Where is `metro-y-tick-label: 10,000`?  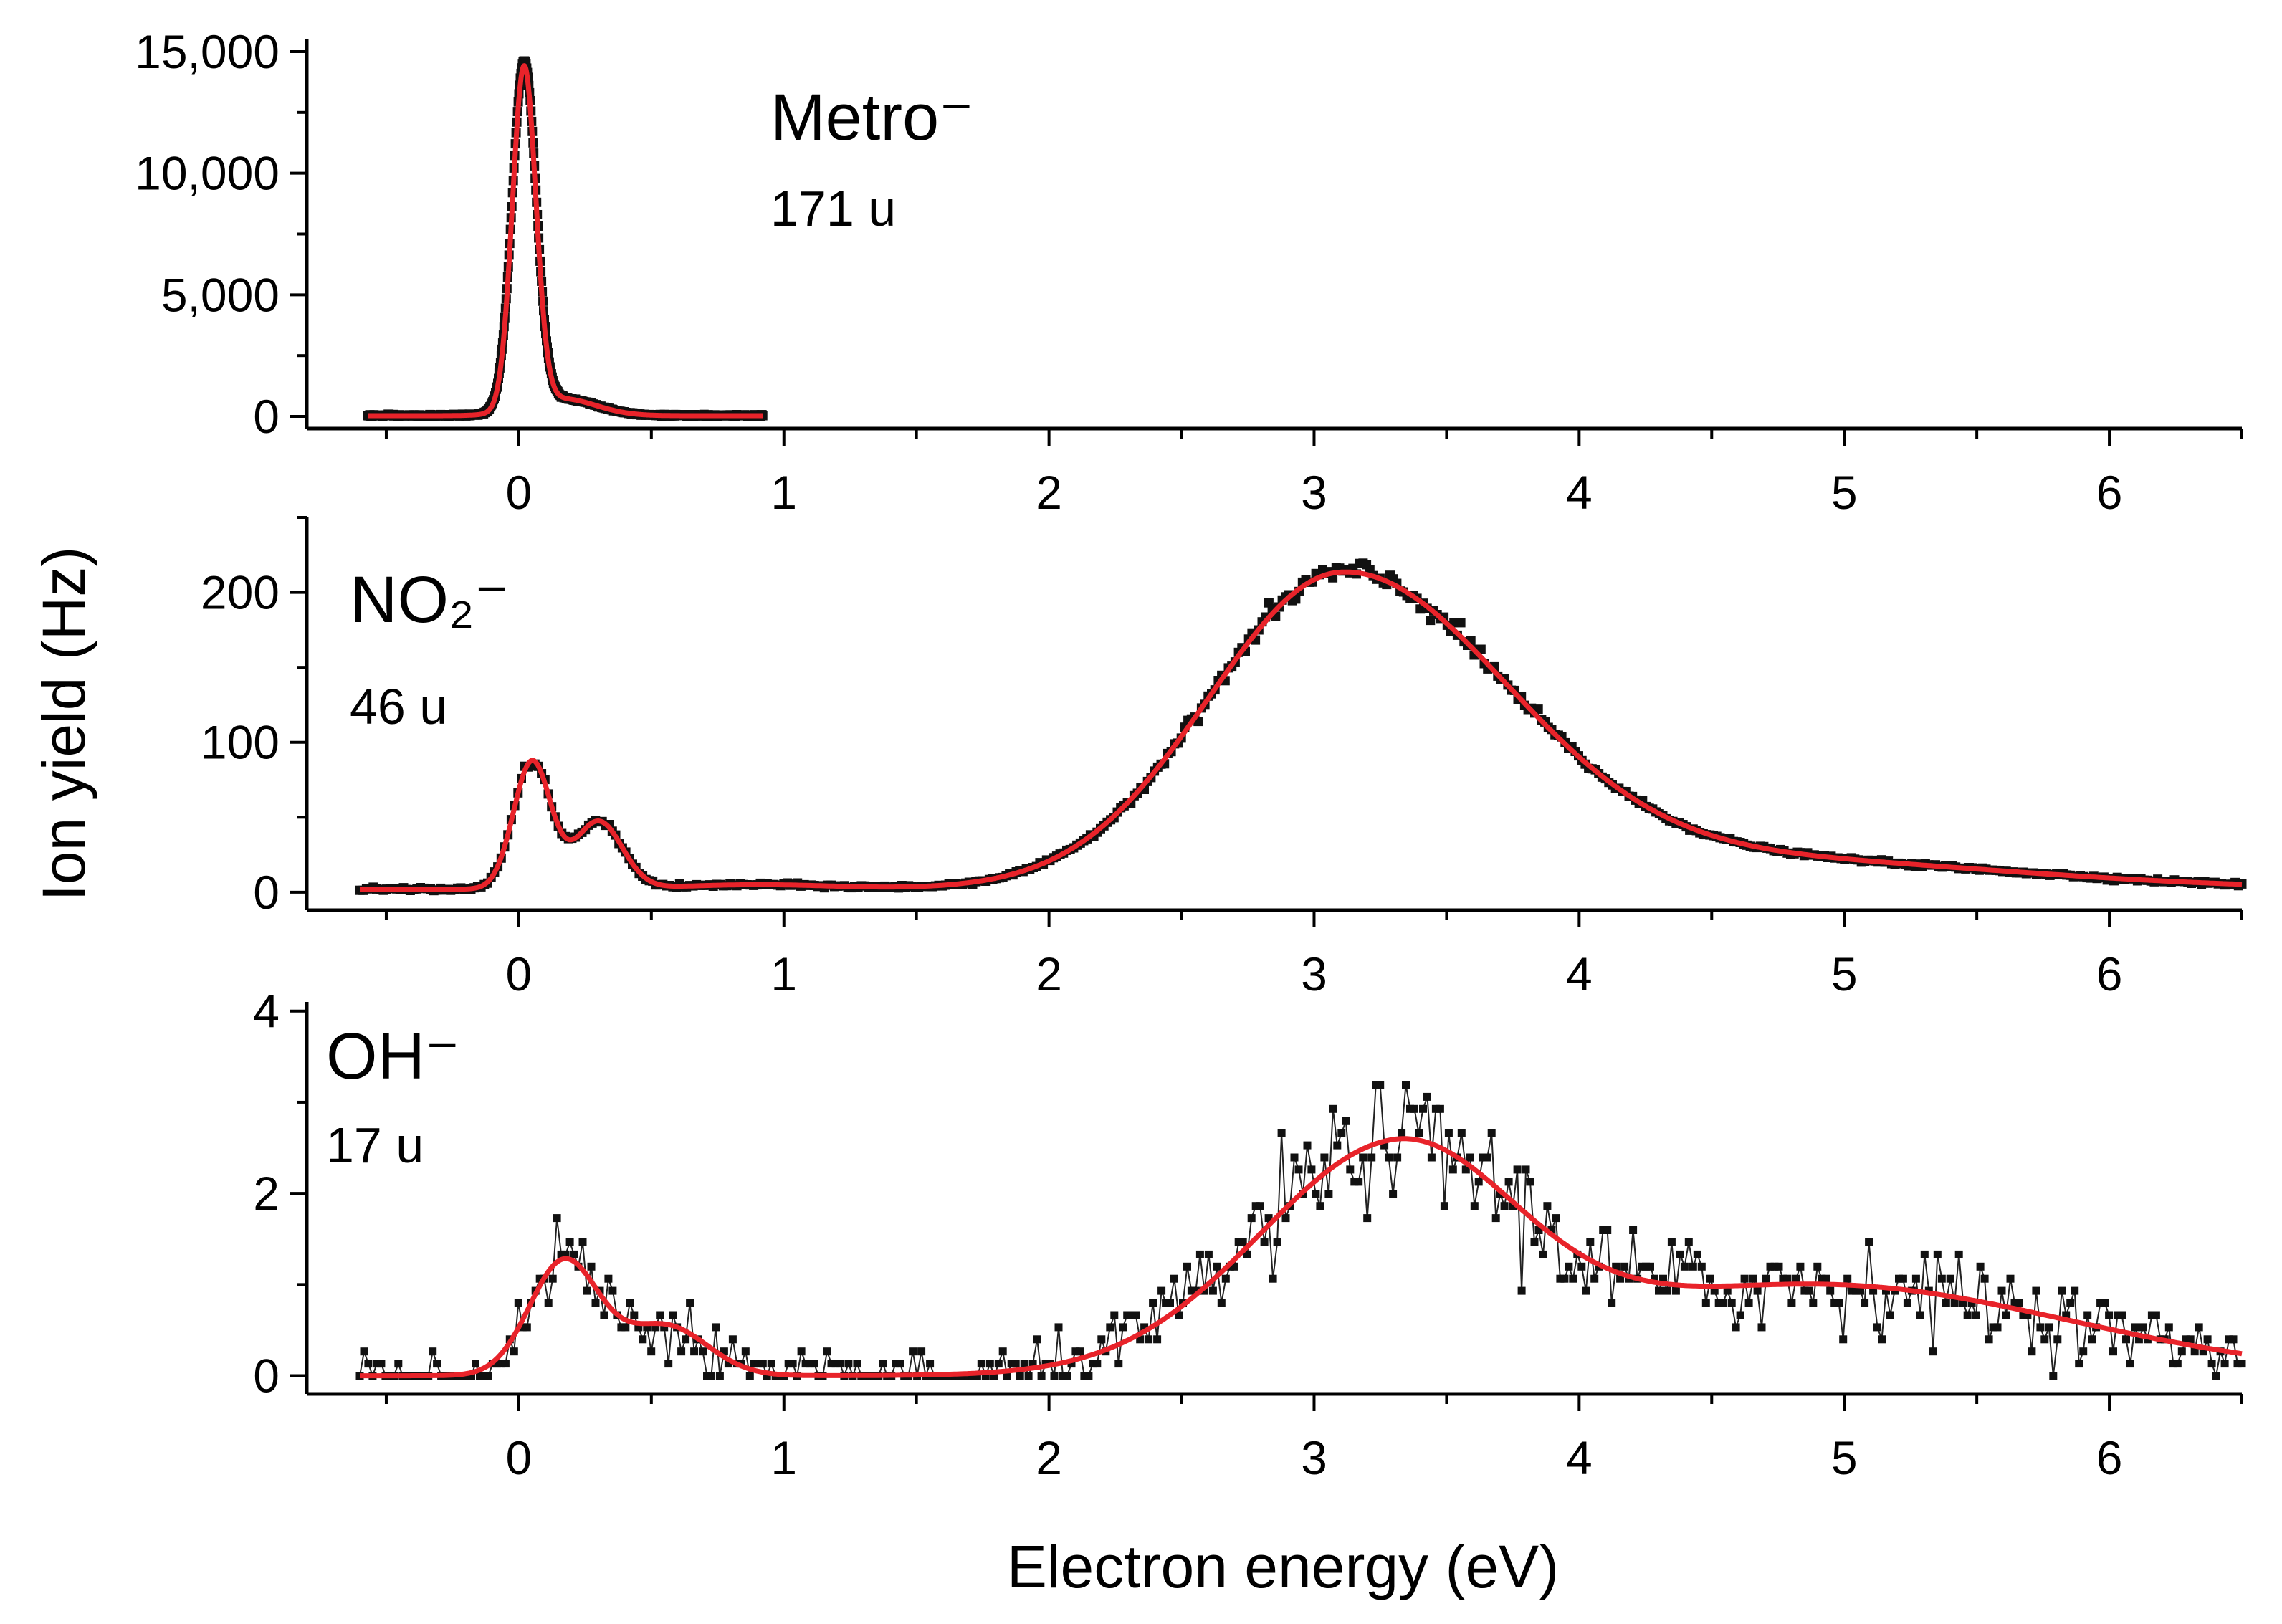 metro-y-tick-label: 10,000 is located at coordinates (207, 173).